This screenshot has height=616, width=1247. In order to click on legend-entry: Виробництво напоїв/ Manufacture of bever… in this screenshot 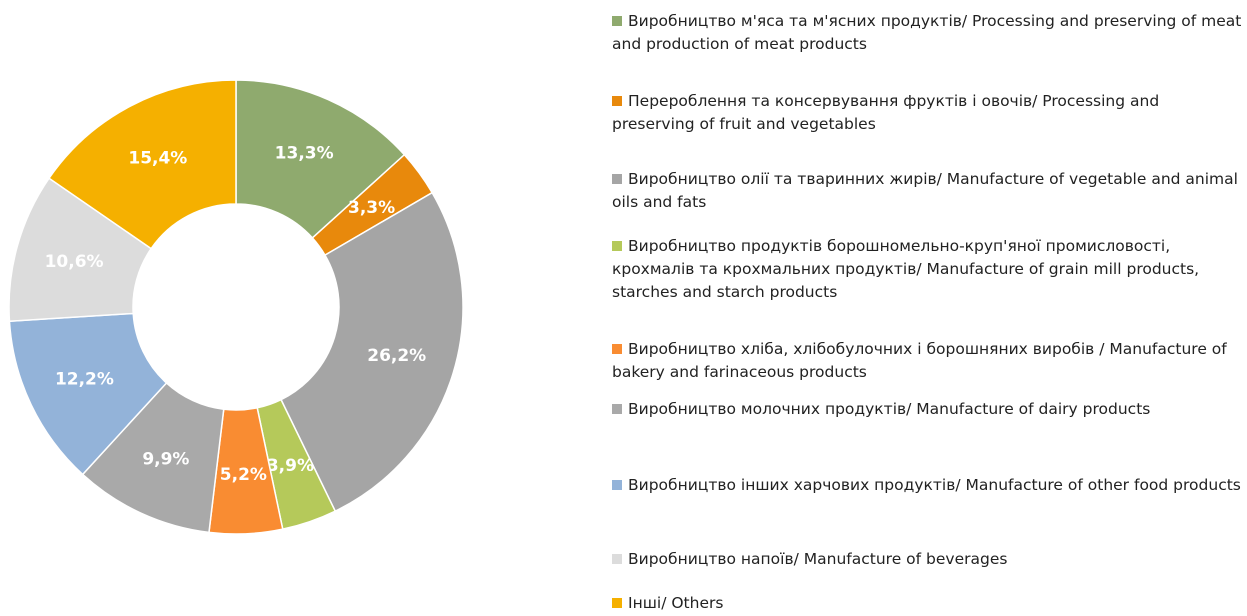, I will do `click(927, 559)`.